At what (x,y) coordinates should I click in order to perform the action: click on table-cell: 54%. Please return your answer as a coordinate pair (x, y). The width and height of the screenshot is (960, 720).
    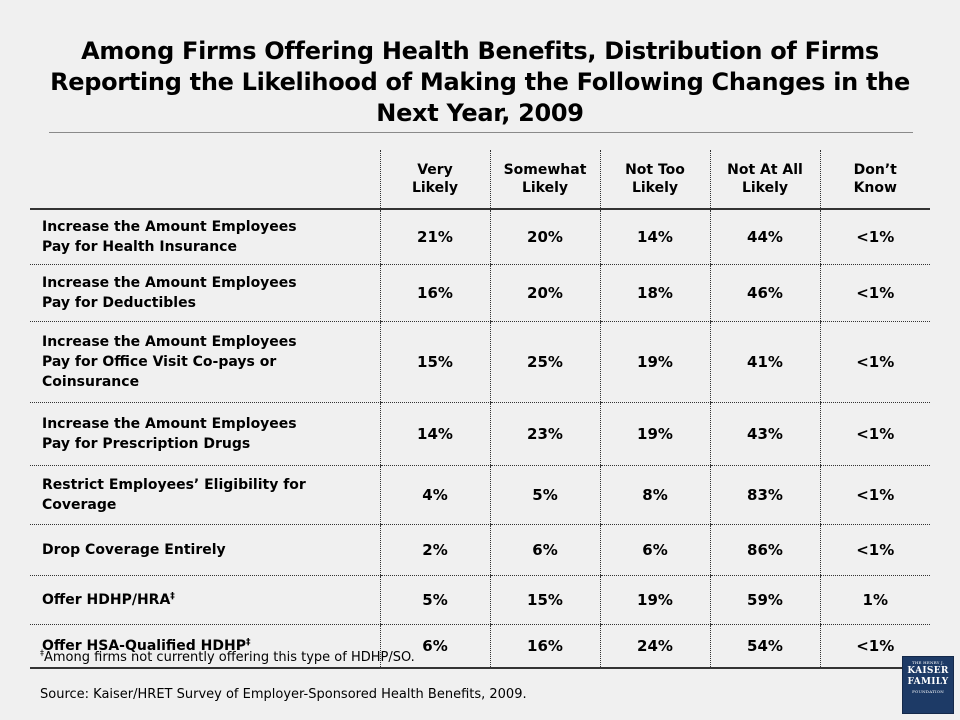
    Looking at the image, I should click on (764, 646).